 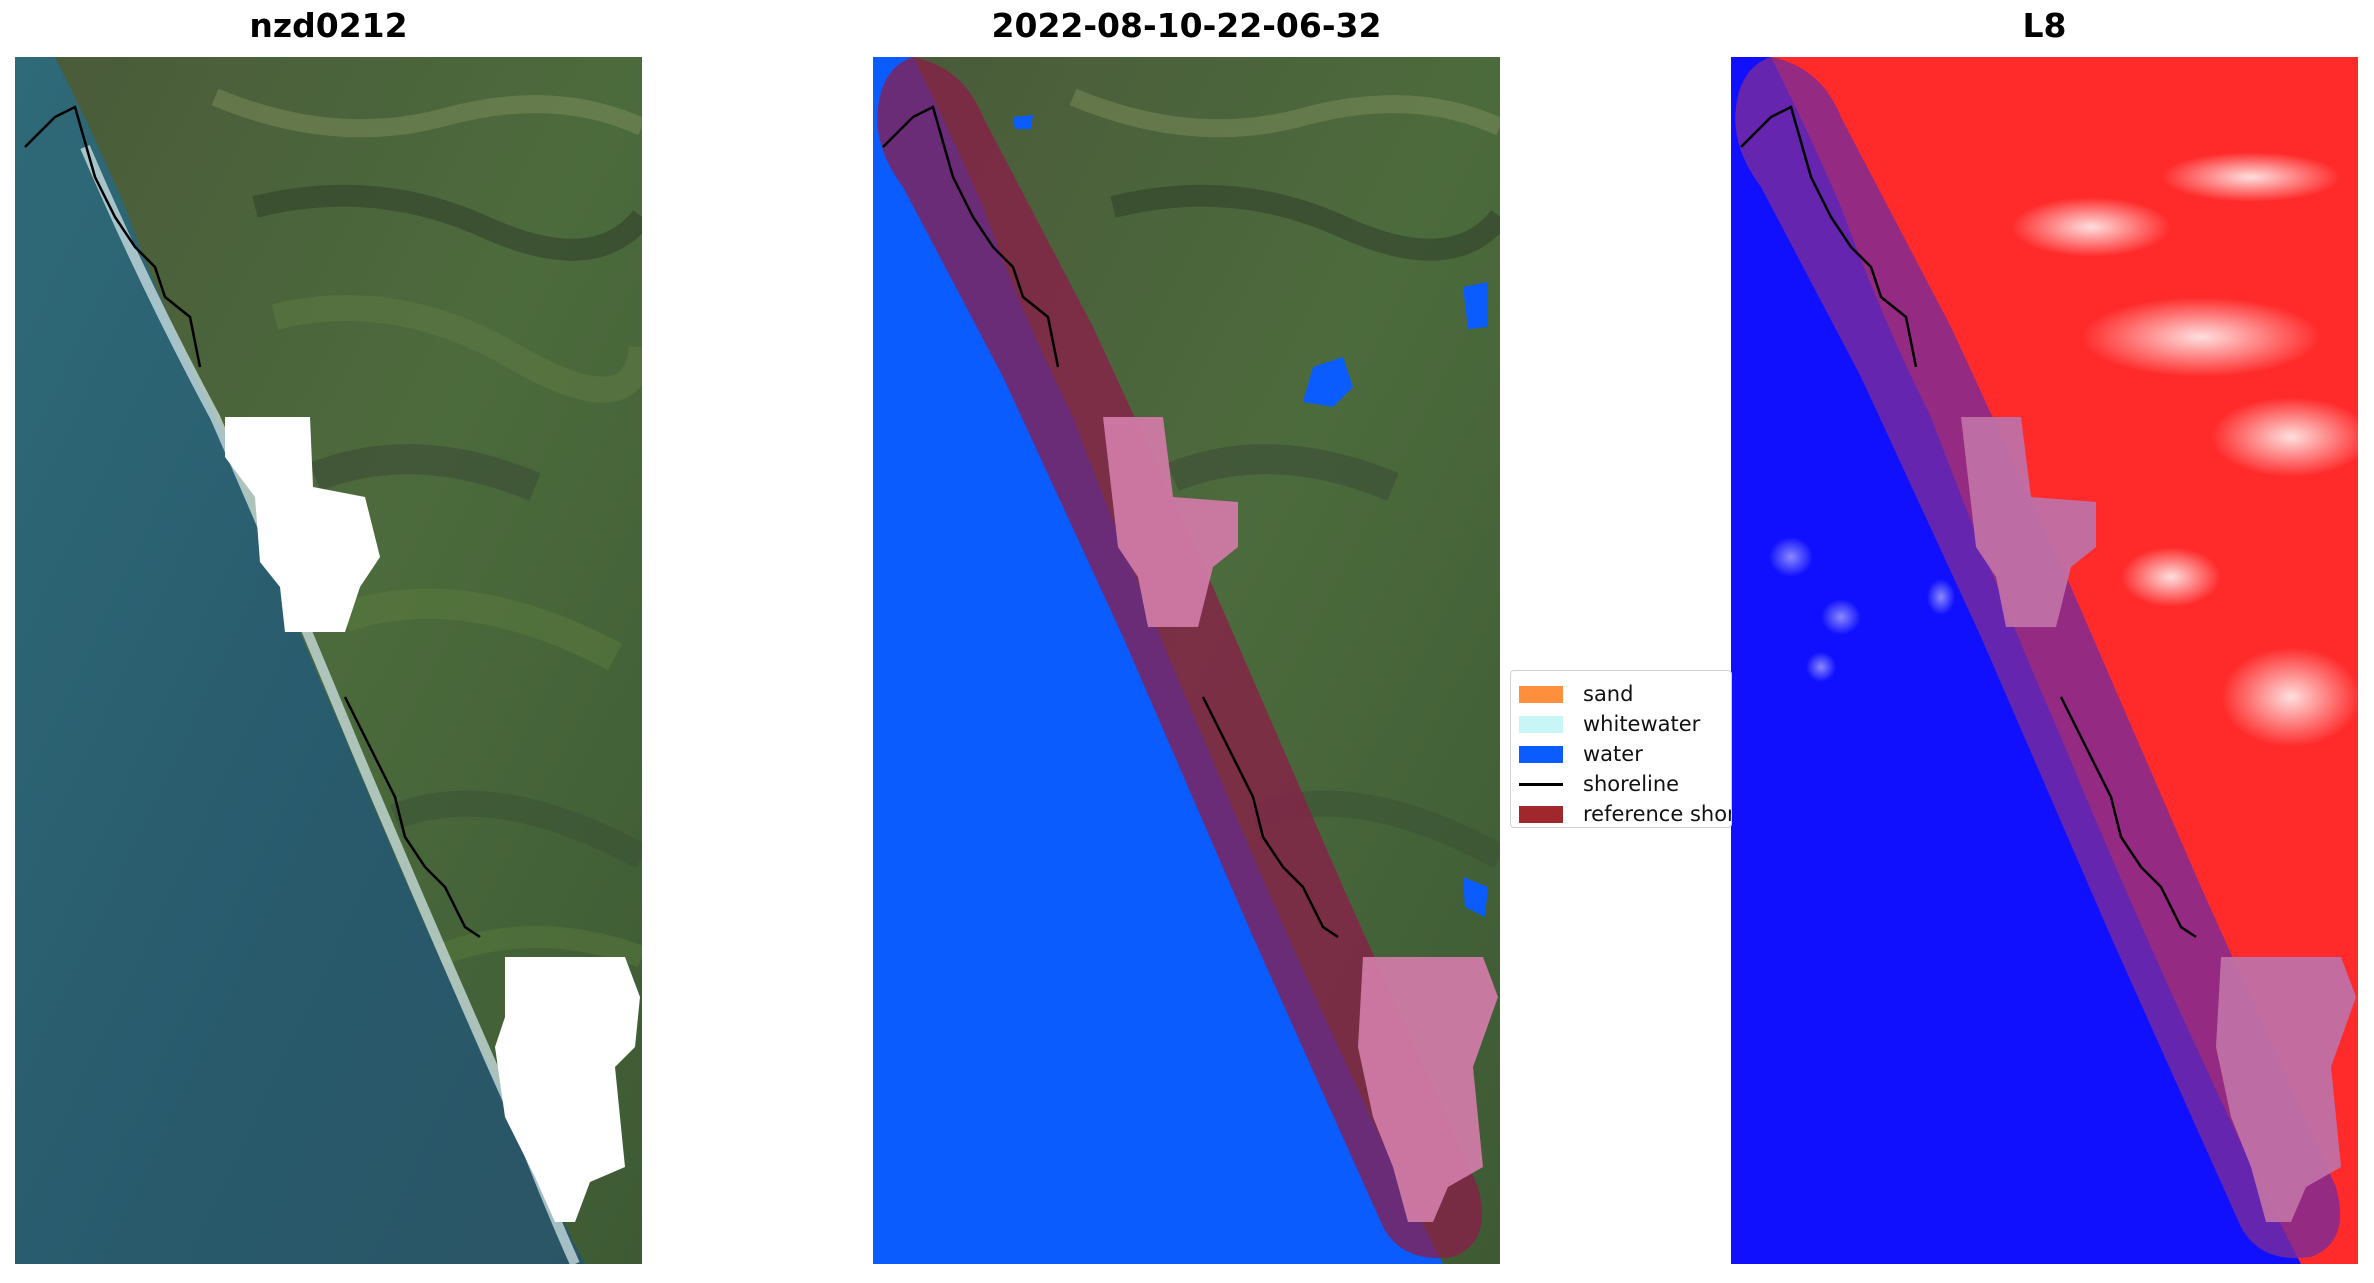 I want to click on legend-swatch-water, so click(x=1541, y=754).